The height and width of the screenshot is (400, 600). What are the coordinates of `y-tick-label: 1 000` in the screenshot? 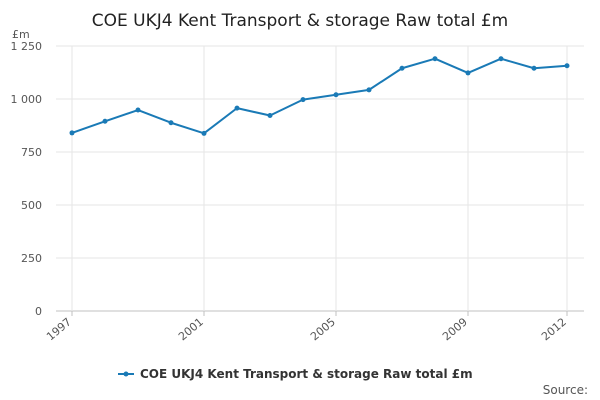 It's located at (27, 99).